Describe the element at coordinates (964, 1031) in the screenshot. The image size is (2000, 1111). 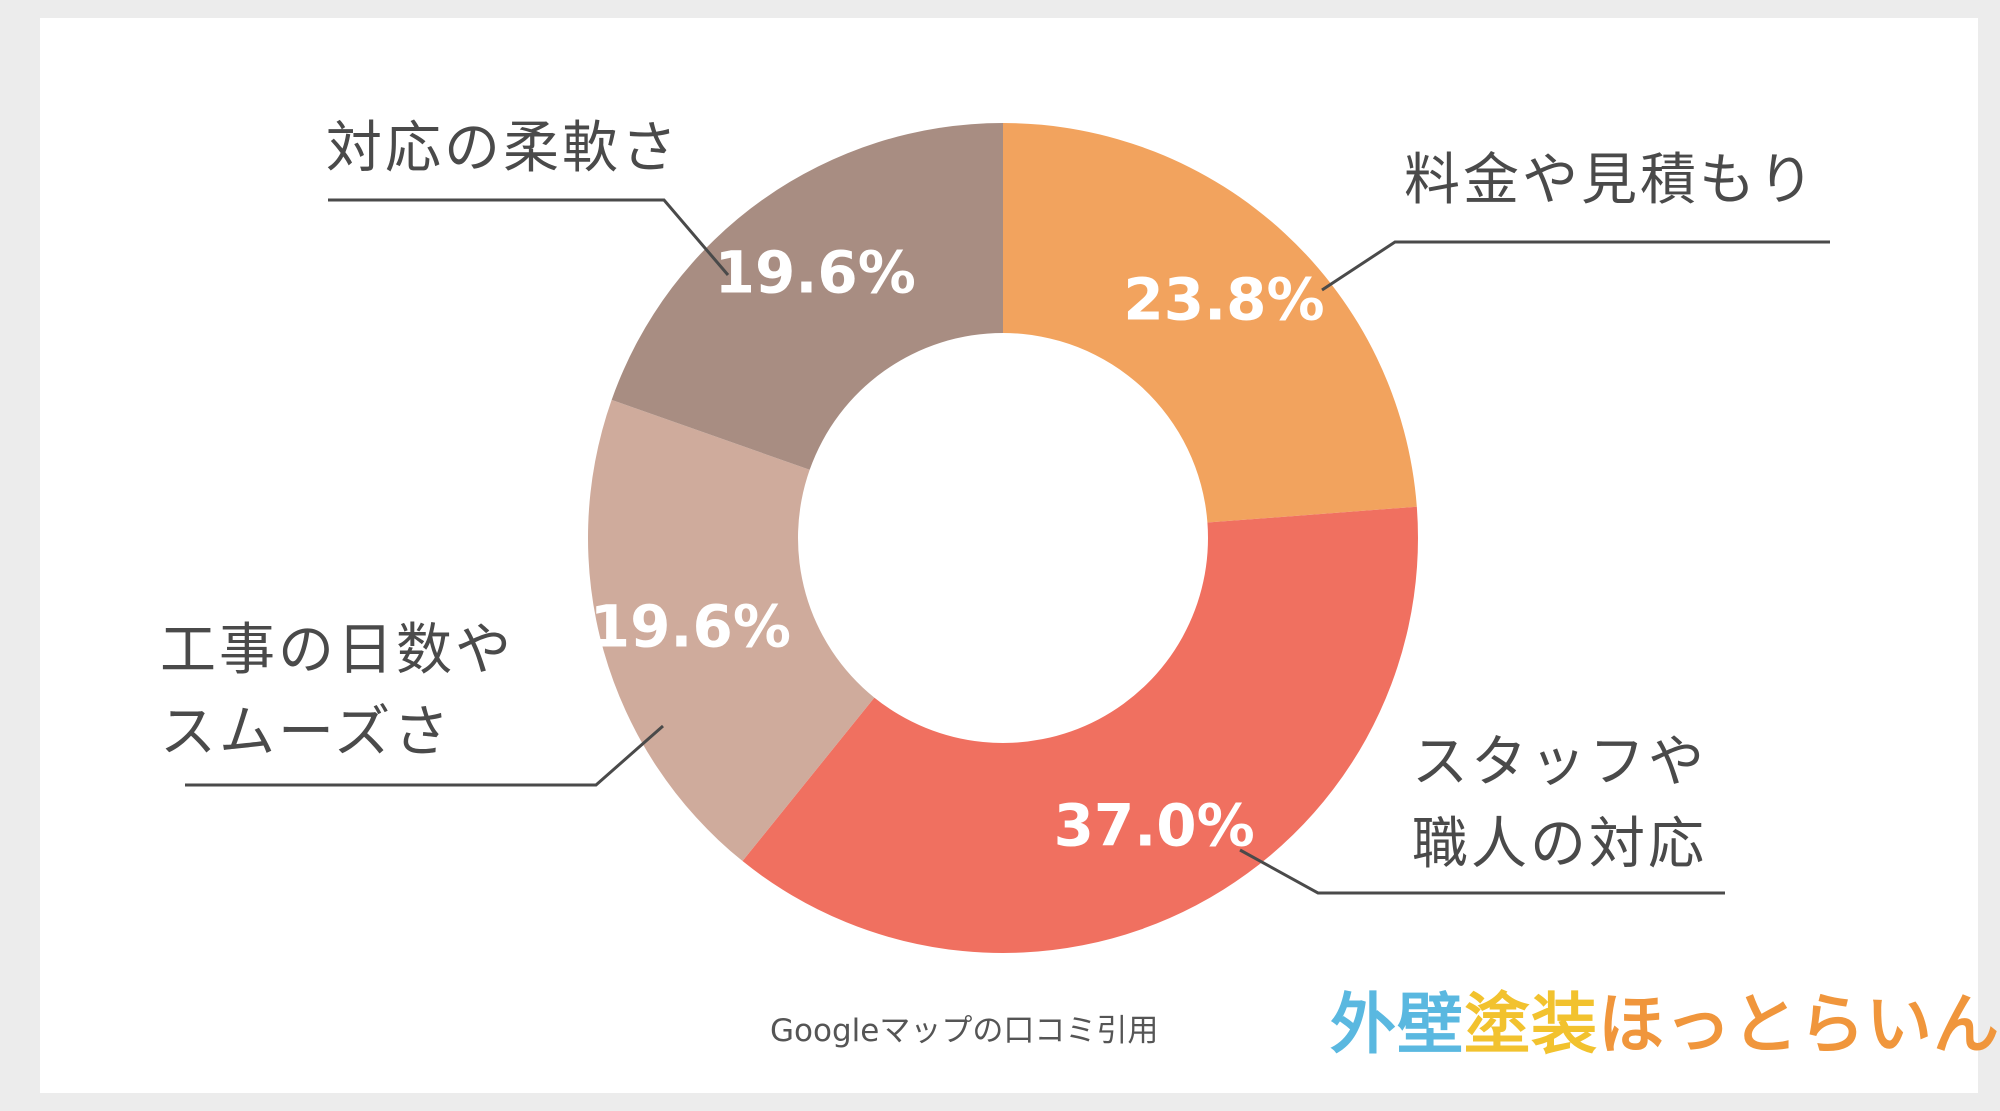
I see `source-note: Googleマップの口コミ引用` at that location.